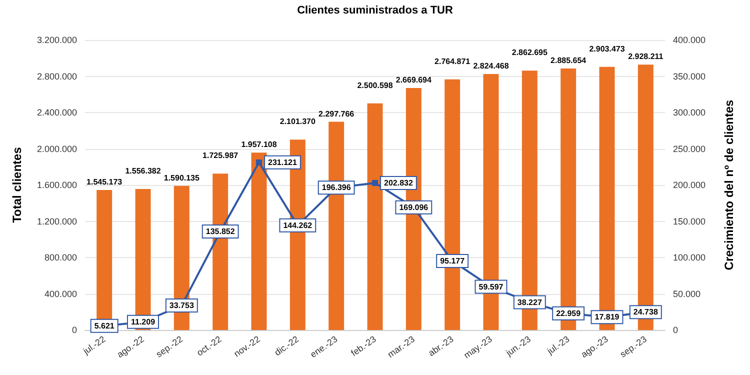  Describe the element at coordinates (689, 257) in the screenshot. I see `y2-tick-label: 100.000` at that location.